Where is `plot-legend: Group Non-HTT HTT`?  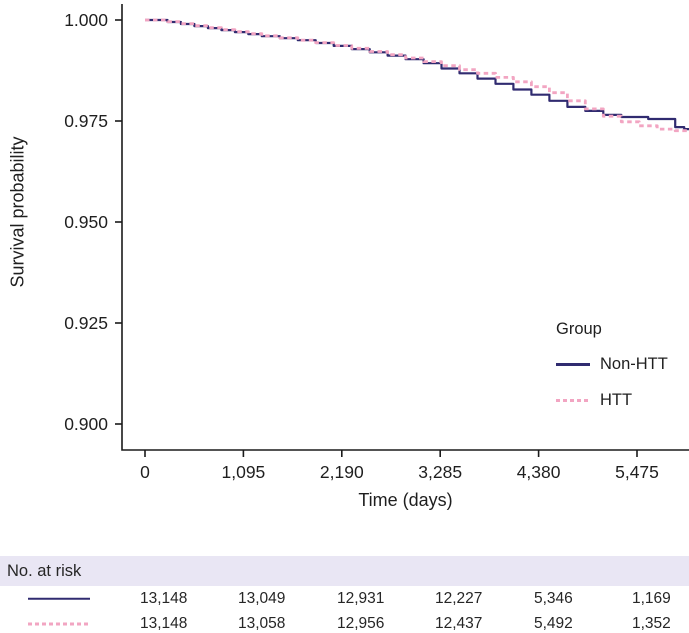
plot-legend: Group Non-HTT HTT is located at coordinates (612, 373).